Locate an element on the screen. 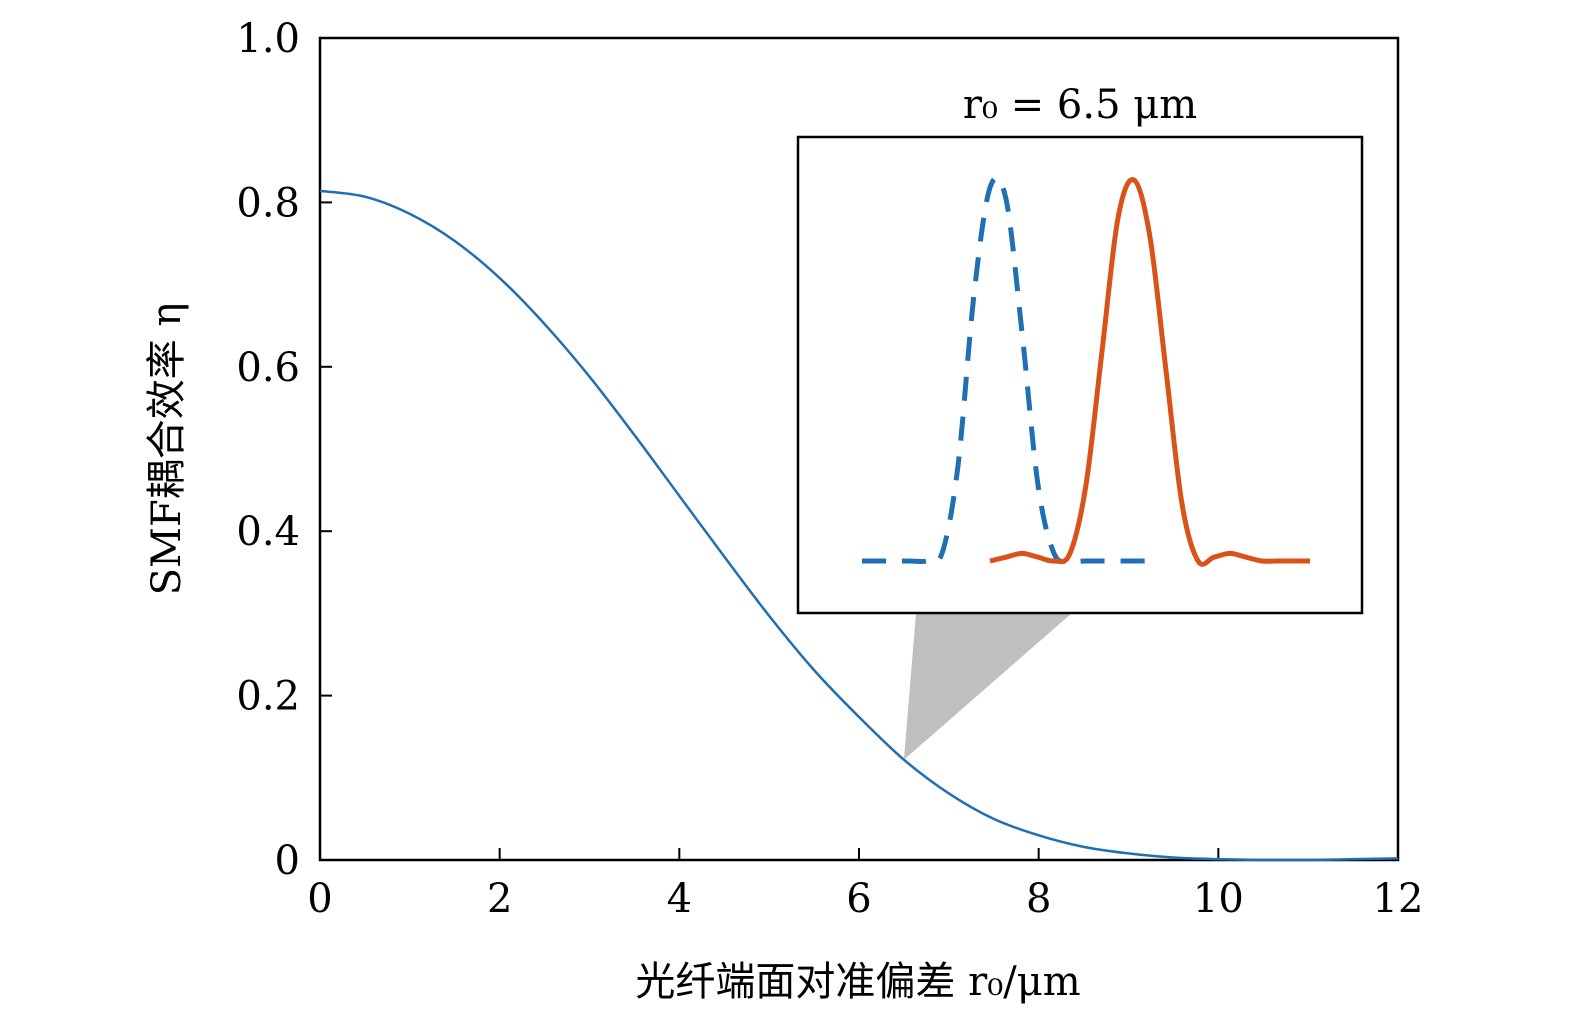 The height and width of the screenshot is (1033, 1575). x-tick-label: 2 is located at coordinates (499, 899).